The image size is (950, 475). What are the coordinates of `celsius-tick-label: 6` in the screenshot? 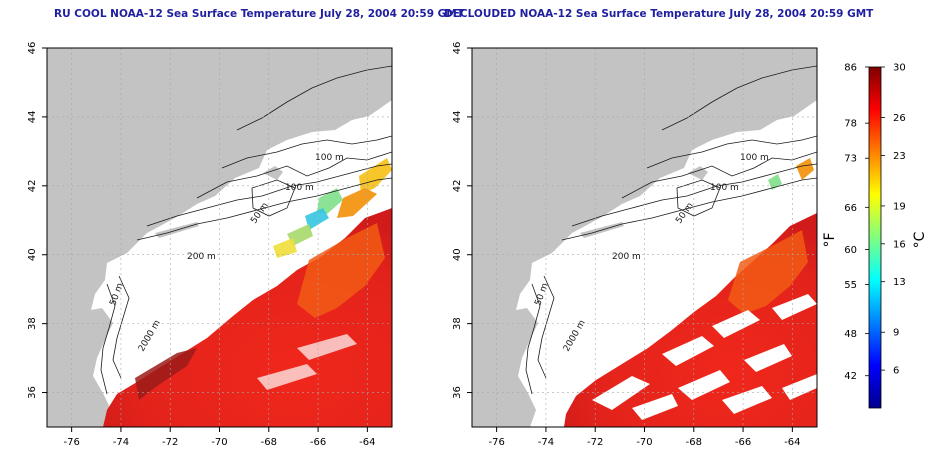 It's located at (896, 371).